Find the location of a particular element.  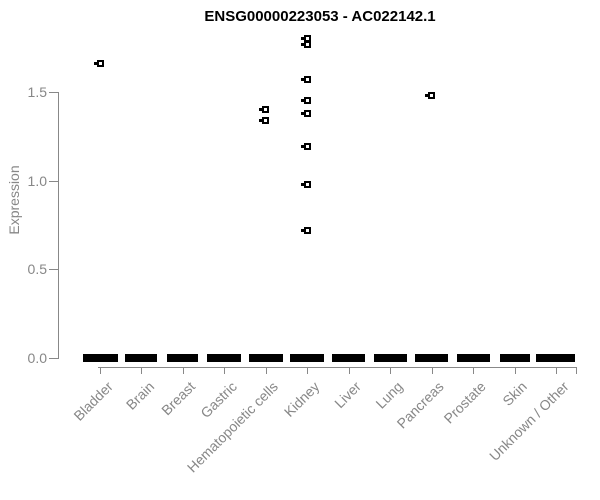

x-category-label: Lung is located at coordinates (389, 395).